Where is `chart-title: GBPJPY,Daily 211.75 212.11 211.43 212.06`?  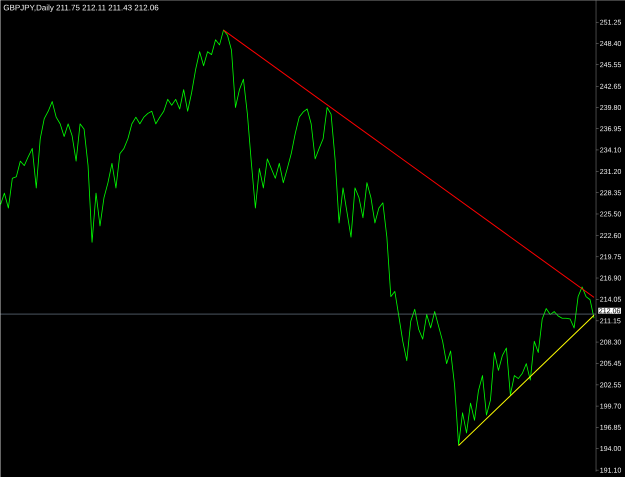
chart-title: GBPJPY,Daily 211.75 212.11 211.43 212.06 is located at coordinates (81, 8).